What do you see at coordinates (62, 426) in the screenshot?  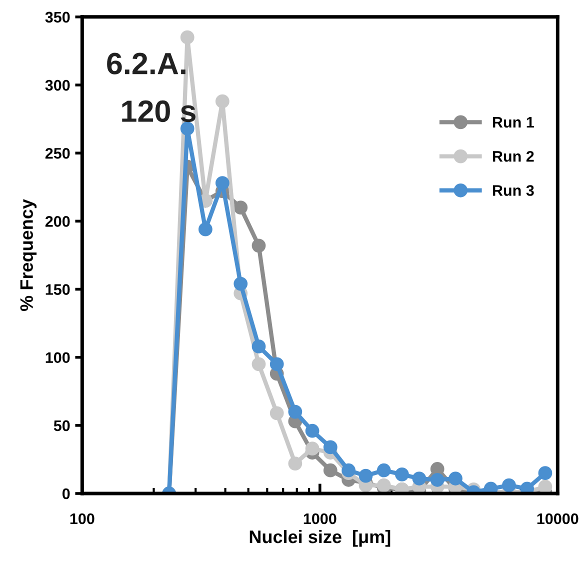 I see `y-tick-label: 50` at bounding box center [62, 426].